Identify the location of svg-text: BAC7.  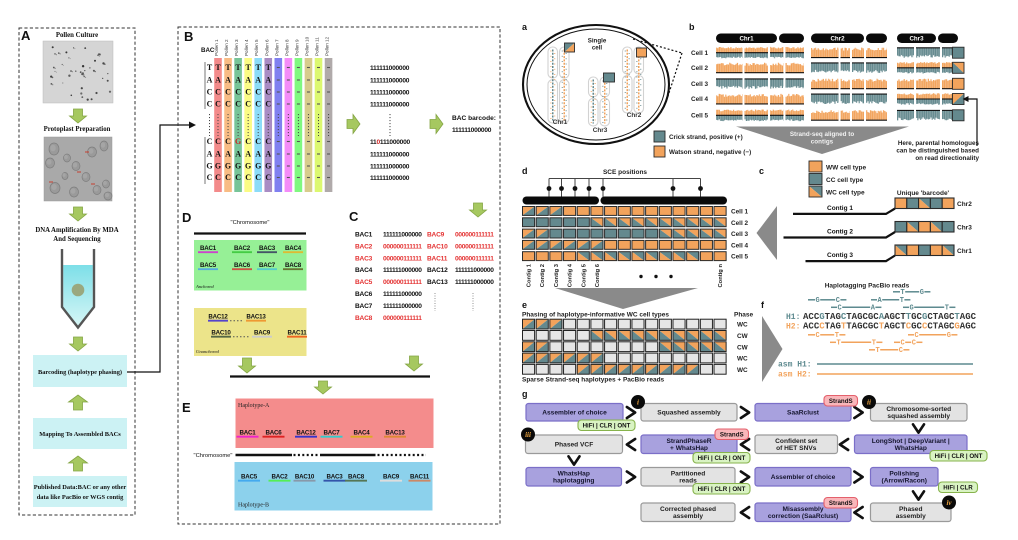
(267, 265).